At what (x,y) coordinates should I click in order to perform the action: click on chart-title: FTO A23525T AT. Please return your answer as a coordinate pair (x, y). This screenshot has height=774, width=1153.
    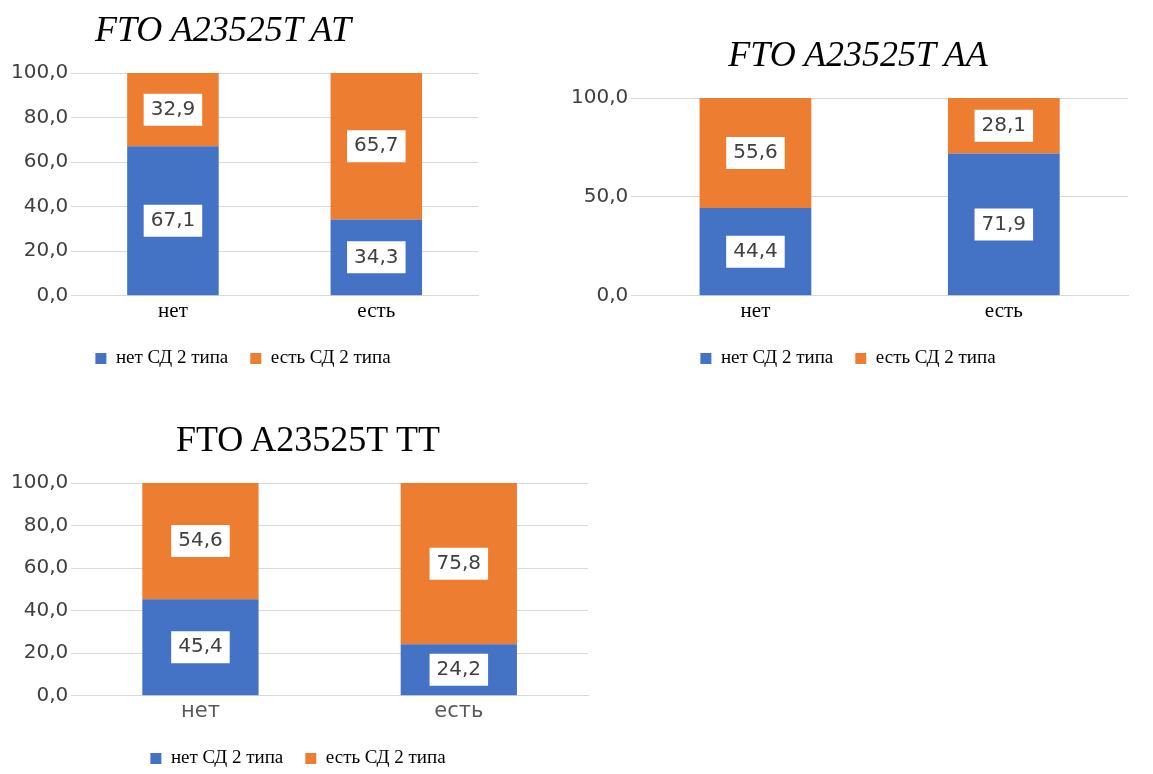
    Looking at the image, I should click on (223, 29).